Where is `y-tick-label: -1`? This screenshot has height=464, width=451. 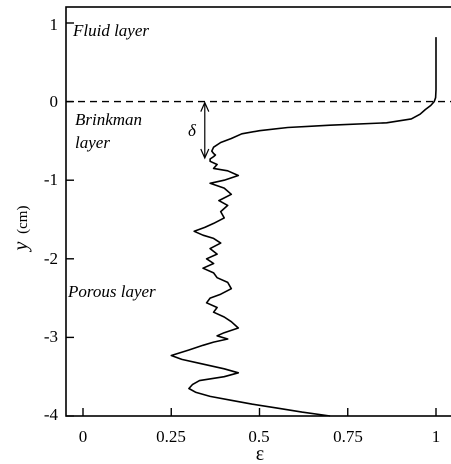
y-tick-label: -1 is located at coordinates (51, 179).